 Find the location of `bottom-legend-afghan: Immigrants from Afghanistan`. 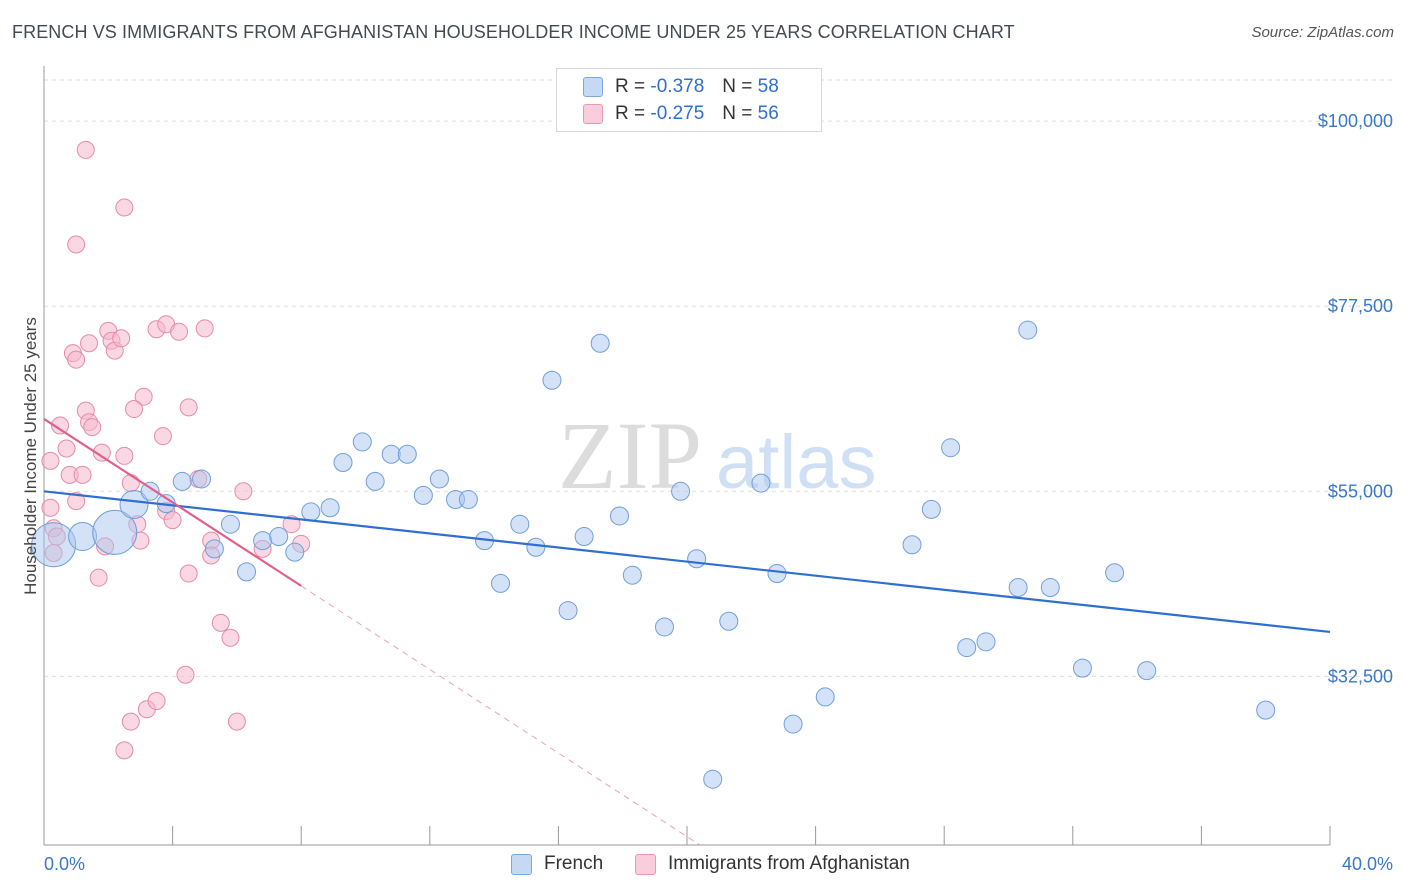

bottom-legend-afghan: Immigrants from Afghanistan is located at coordinates (772, 864).